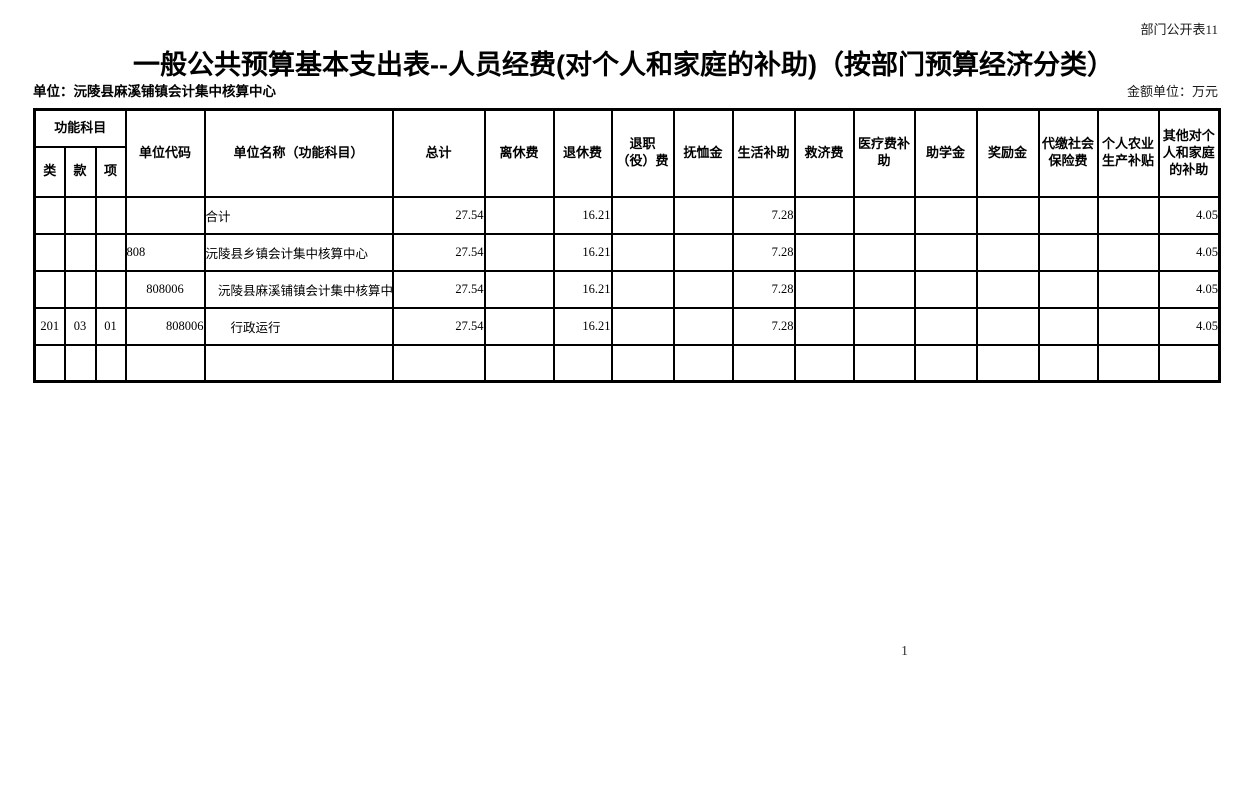 This screenshot has height=793, width=1247. I want to click on header-xiang: 项, so click(110, 171).